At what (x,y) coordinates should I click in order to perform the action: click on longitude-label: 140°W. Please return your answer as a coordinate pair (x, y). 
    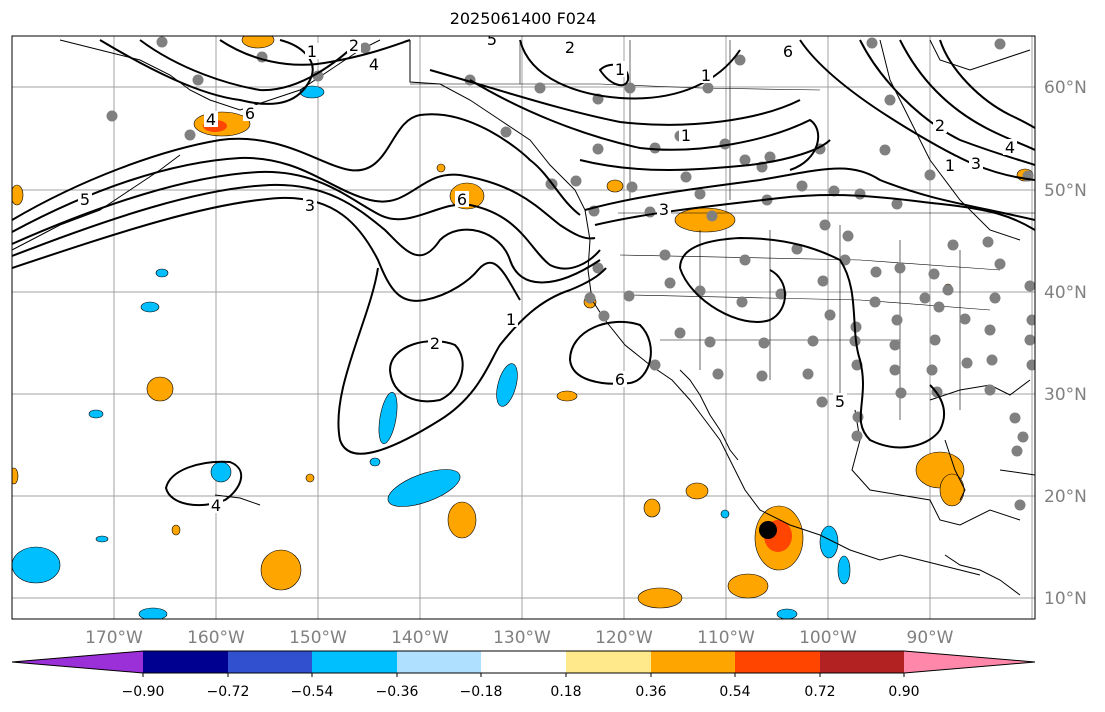
    Looking at the image, I should click on (420, 638).